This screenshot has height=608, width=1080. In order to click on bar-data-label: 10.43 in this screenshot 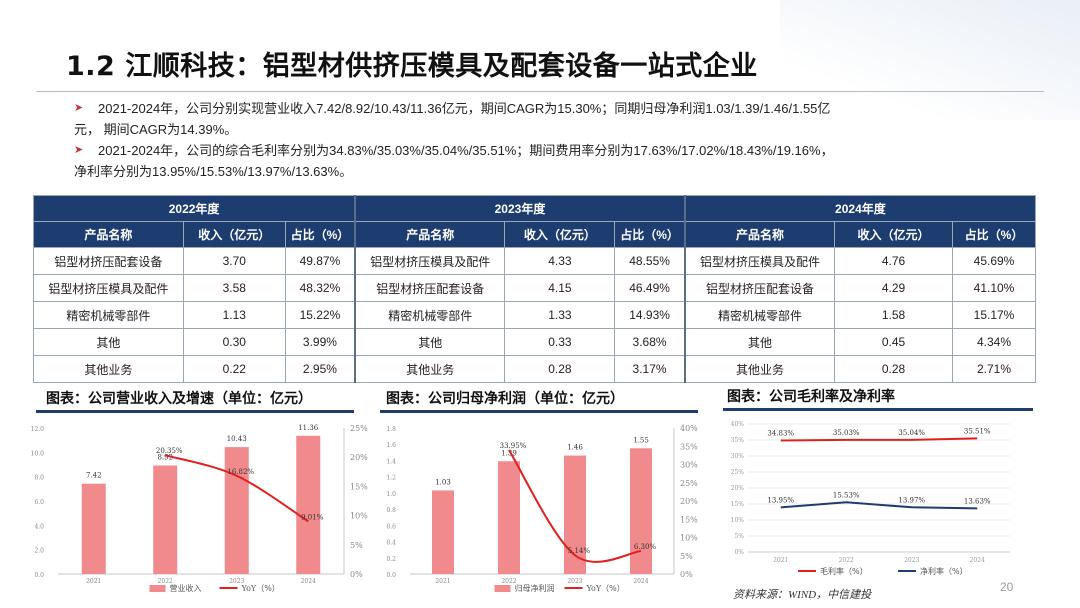, I will do `click(237, 439)`.